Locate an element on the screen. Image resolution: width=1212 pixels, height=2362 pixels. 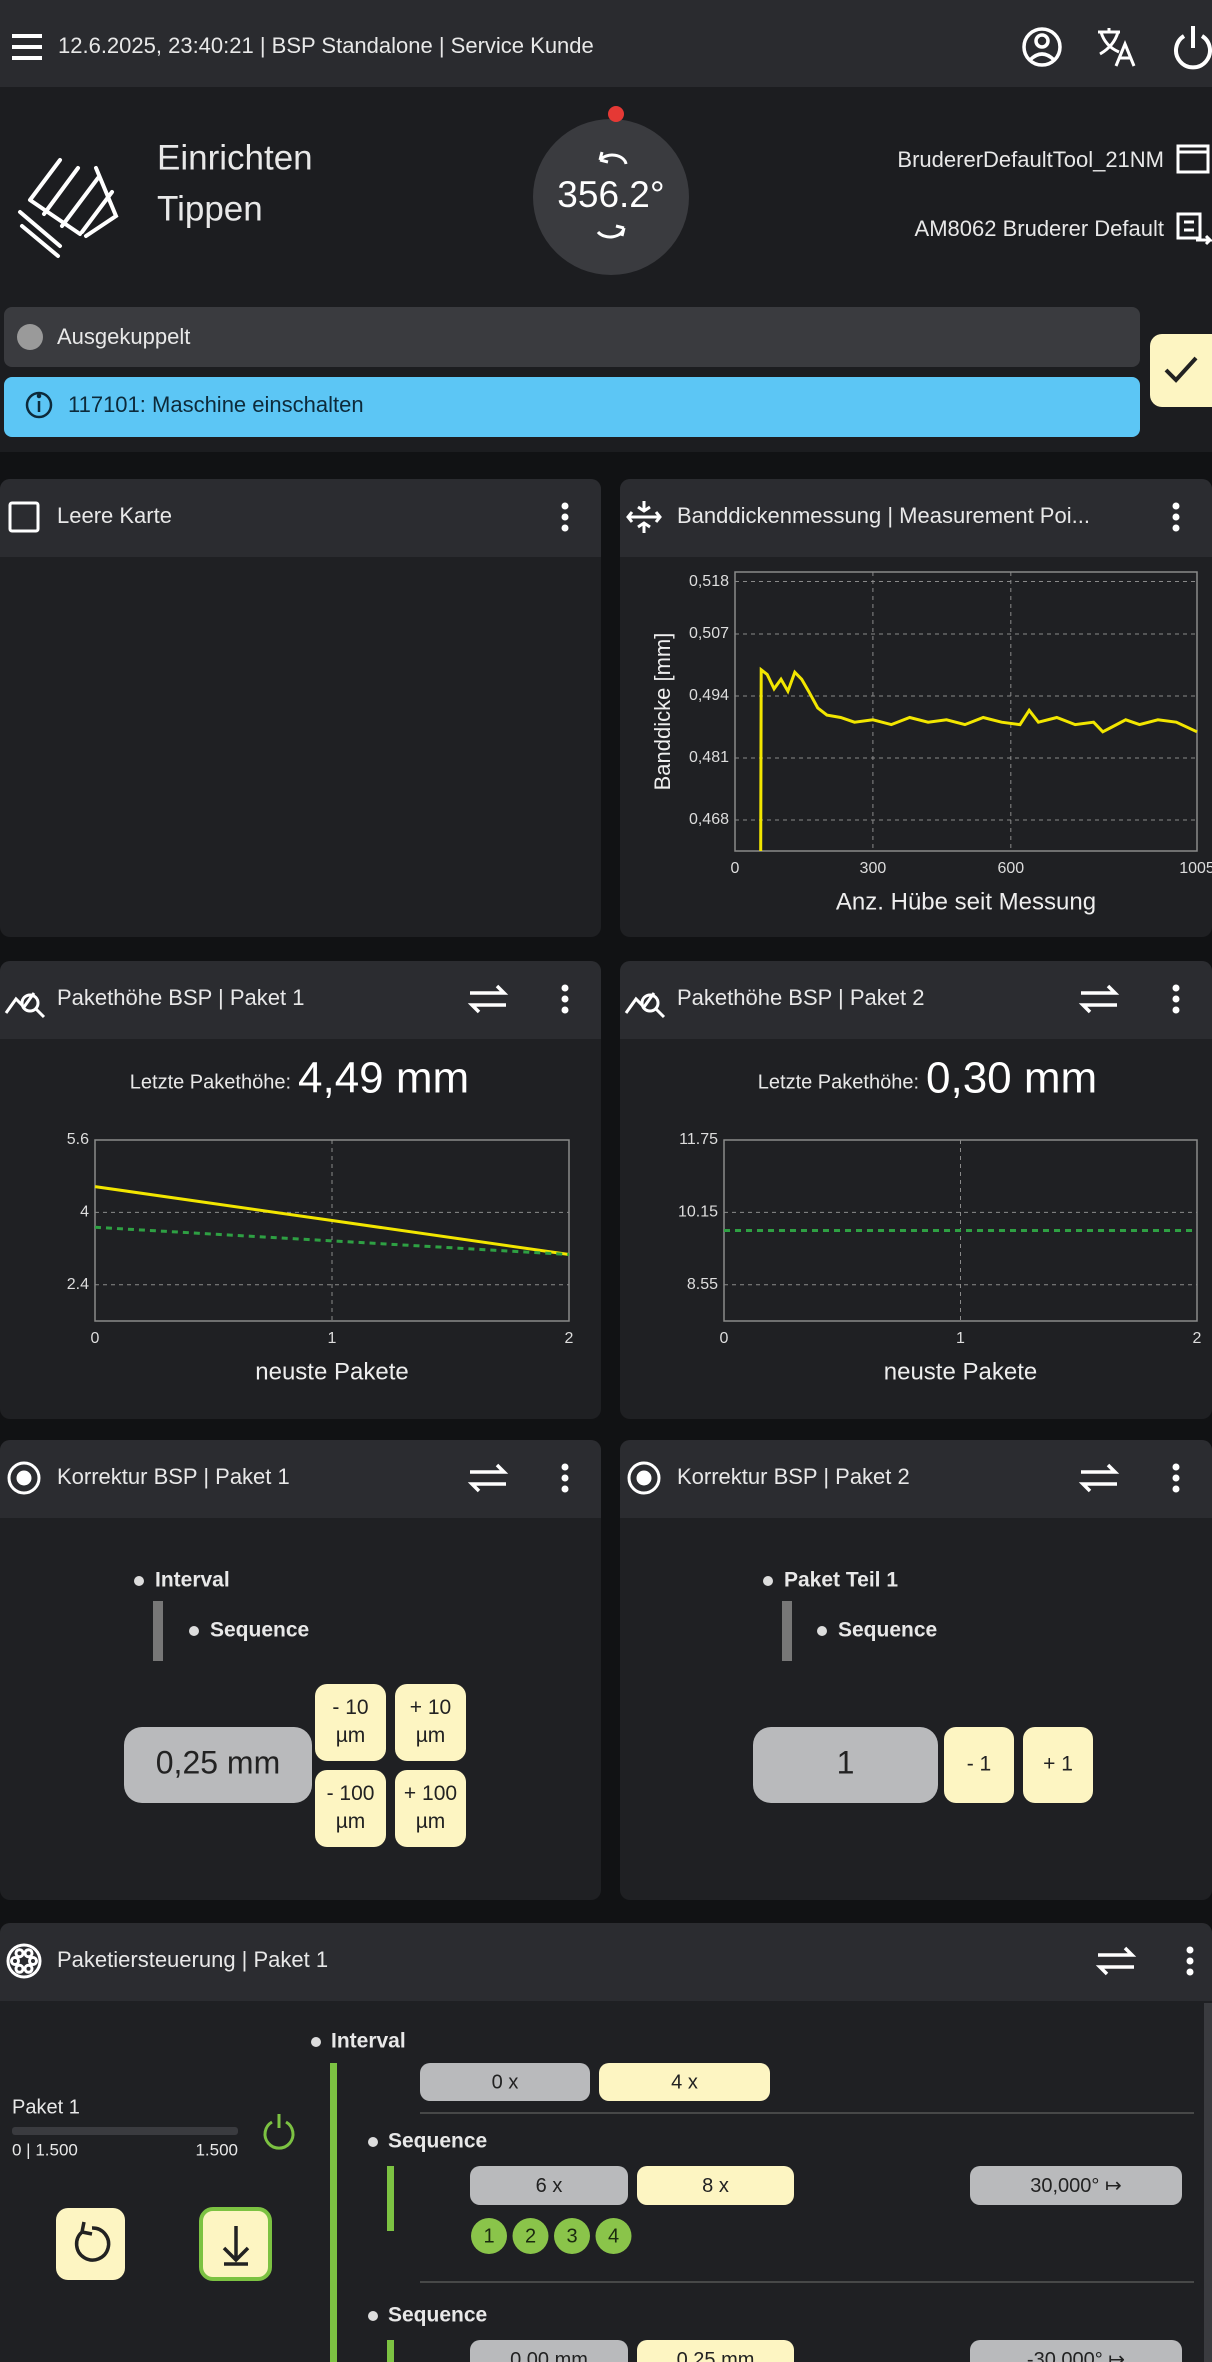
button-label: + 100 is located at coordinates (430, 1793).